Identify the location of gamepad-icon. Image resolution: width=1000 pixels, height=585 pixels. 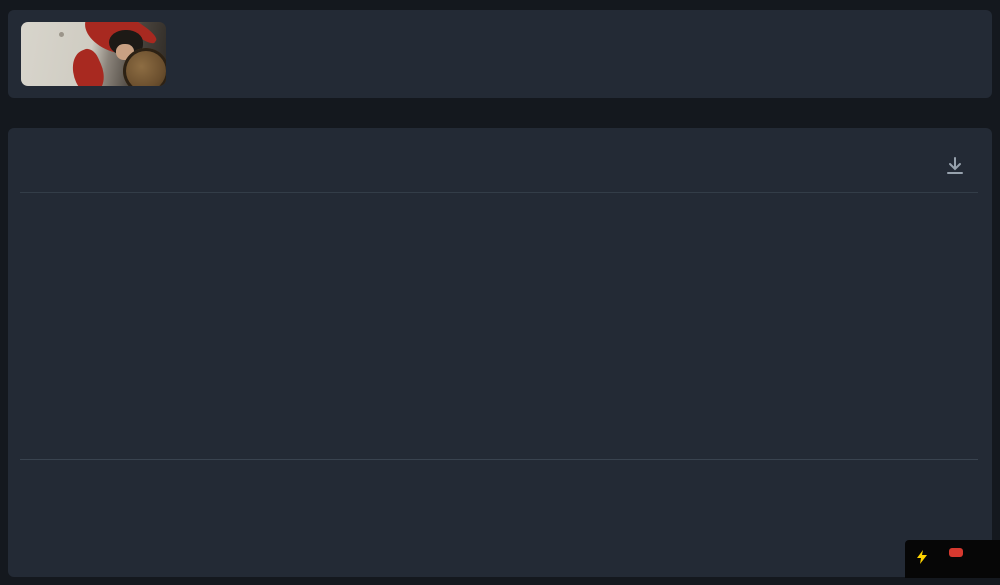
(956, 552).